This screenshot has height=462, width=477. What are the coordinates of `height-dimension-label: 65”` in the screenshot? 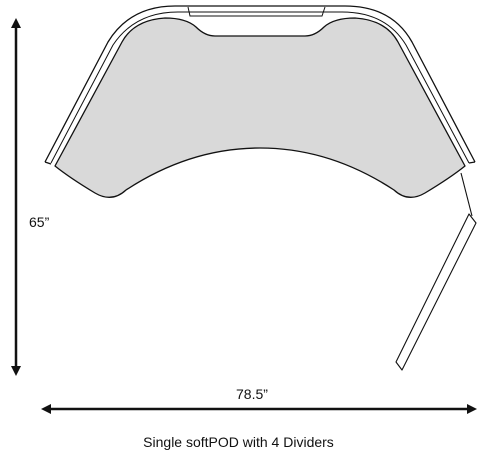 It's located at (39, 222).